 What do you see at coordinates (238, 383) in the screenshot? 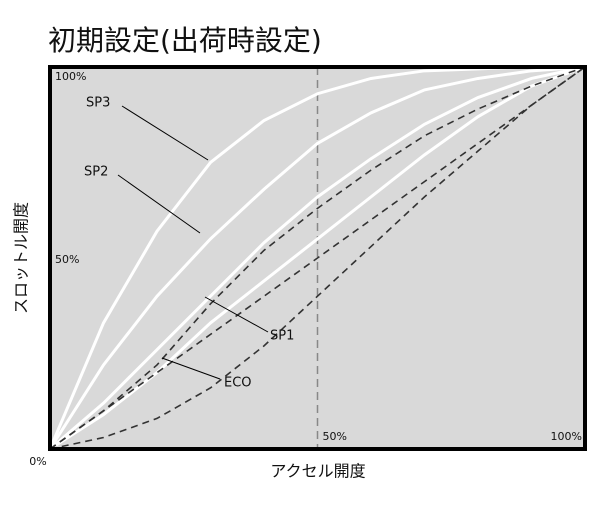
I see `series-label: ECO` at bounding box center [238, 383].